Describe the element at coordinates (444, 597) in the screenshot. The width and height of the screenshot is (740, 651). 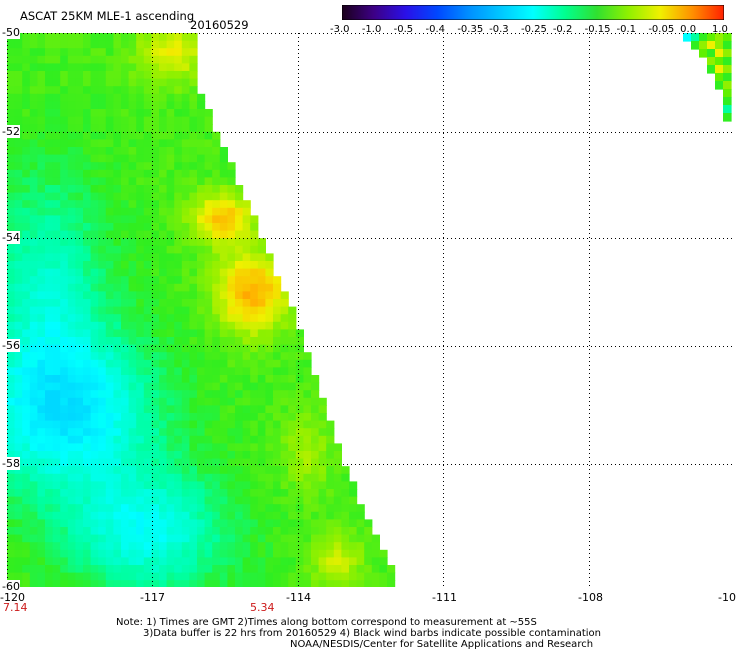
I see `lon-label: -111` at that location.